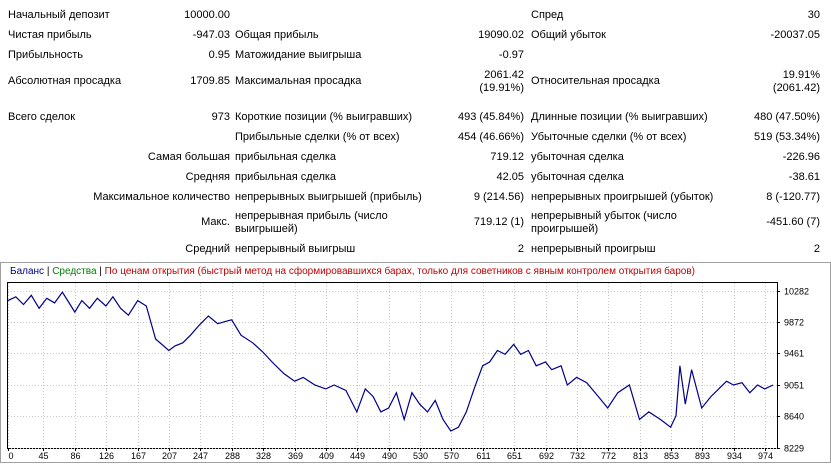  Describe the element at coordinates (801, 75) in the screenshot. I see `rel-drawdown-value: 19.91%` at that location.